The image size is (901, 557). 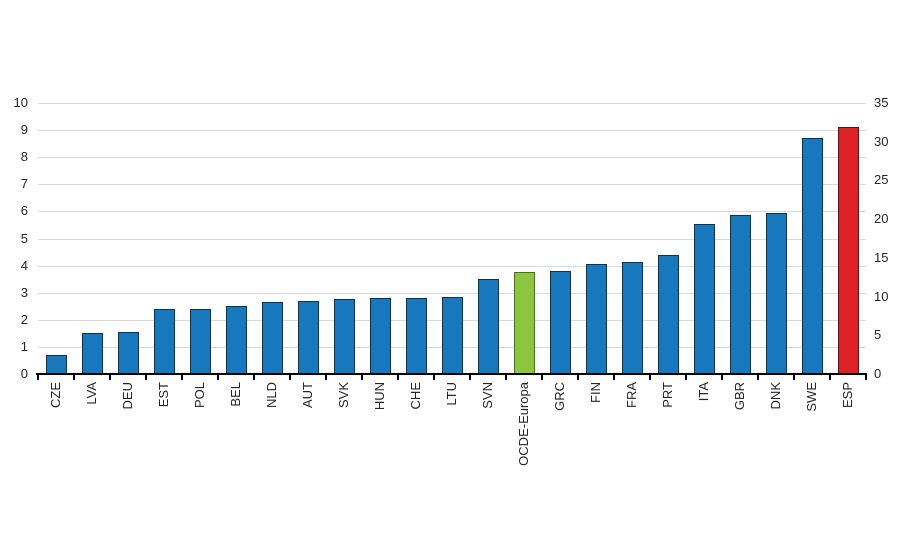 I want to click on left-axis-tick-label-6: 6, so click(x=24, y=211).